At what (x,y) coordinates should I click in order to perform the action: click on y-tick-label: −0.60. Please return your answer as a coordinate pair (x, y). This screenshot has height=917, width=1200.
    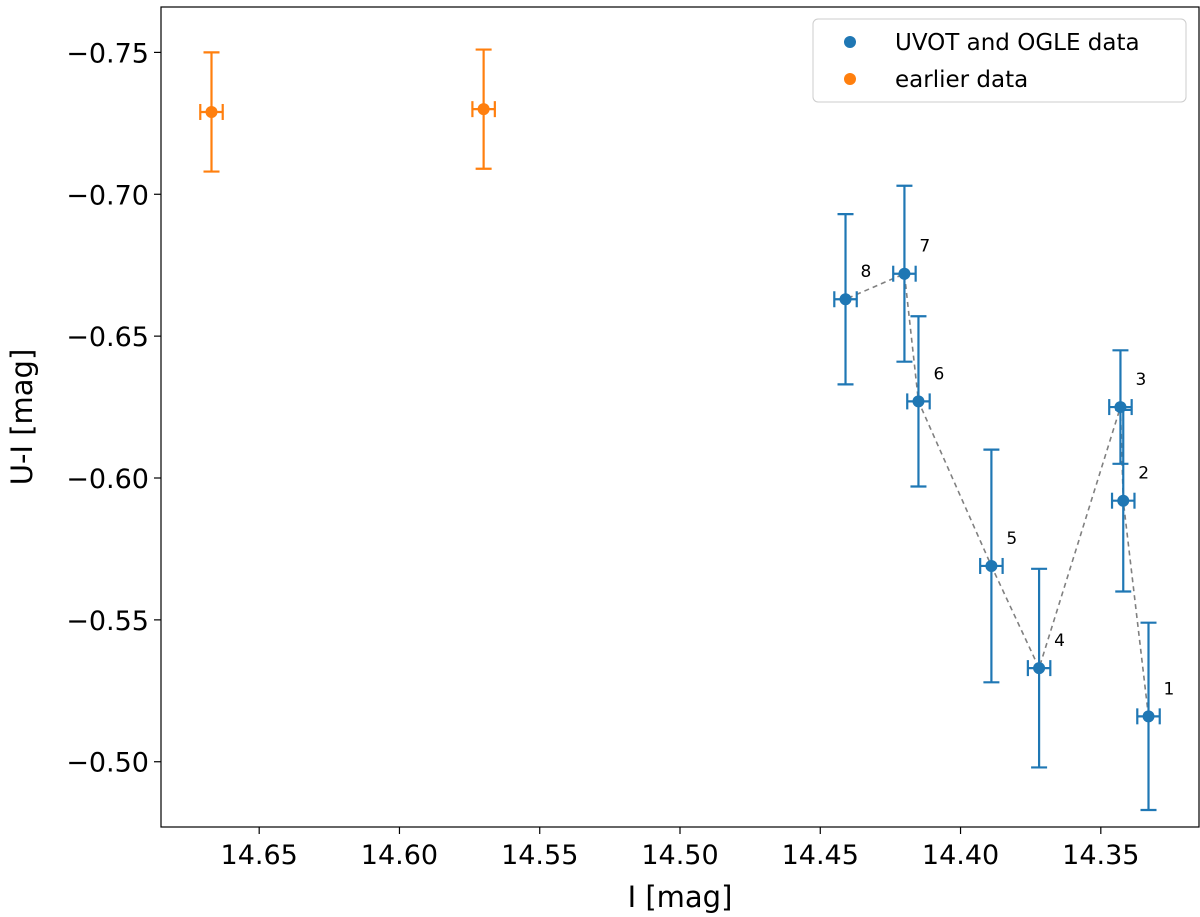
    Looking at the image, I should click on (107, 479).